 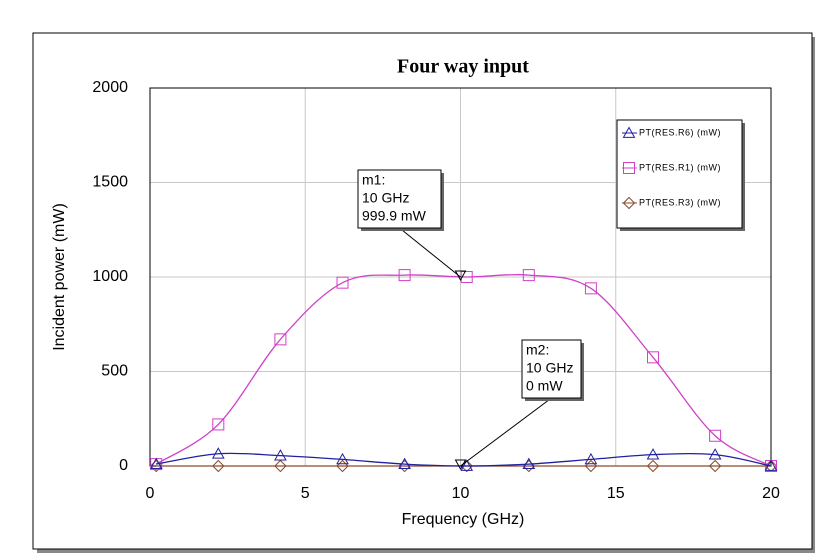 What do you see at coordinates (150, 493) in the screenshot?
I see `x-tick-label: 0` at bounding box center [150, 493].